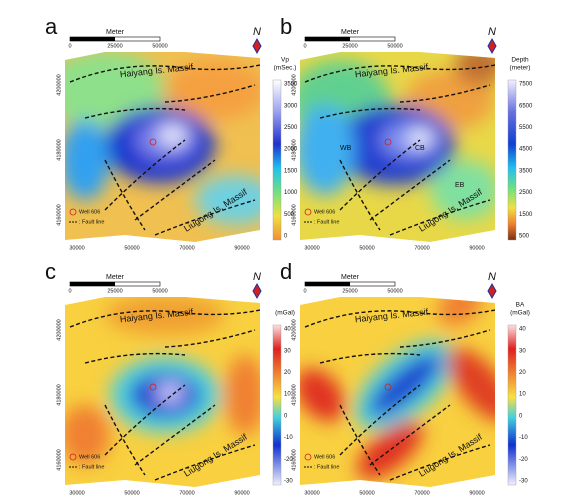 This screenshot has height=501, width=570. What do you see at coordinates (520, 305) in the screenshot?
I see `colorbar-title: BA` at bounding box center [520, 305].